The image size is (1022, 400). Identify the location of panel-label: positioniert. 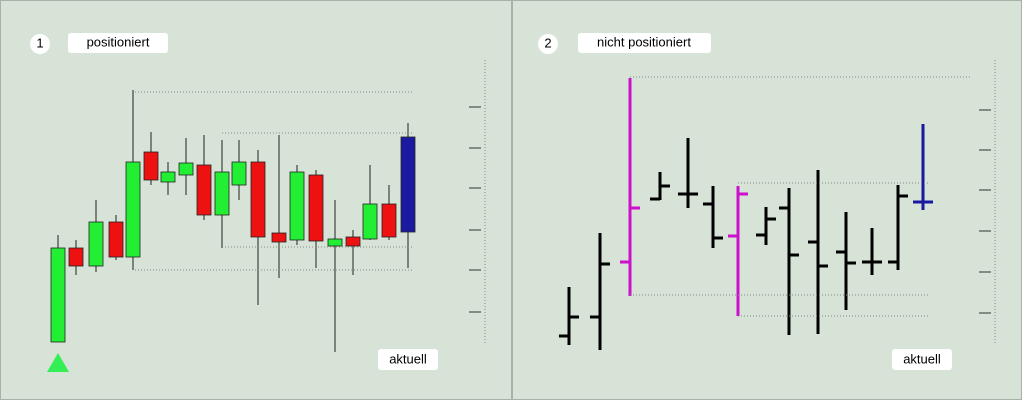
(118, 41).